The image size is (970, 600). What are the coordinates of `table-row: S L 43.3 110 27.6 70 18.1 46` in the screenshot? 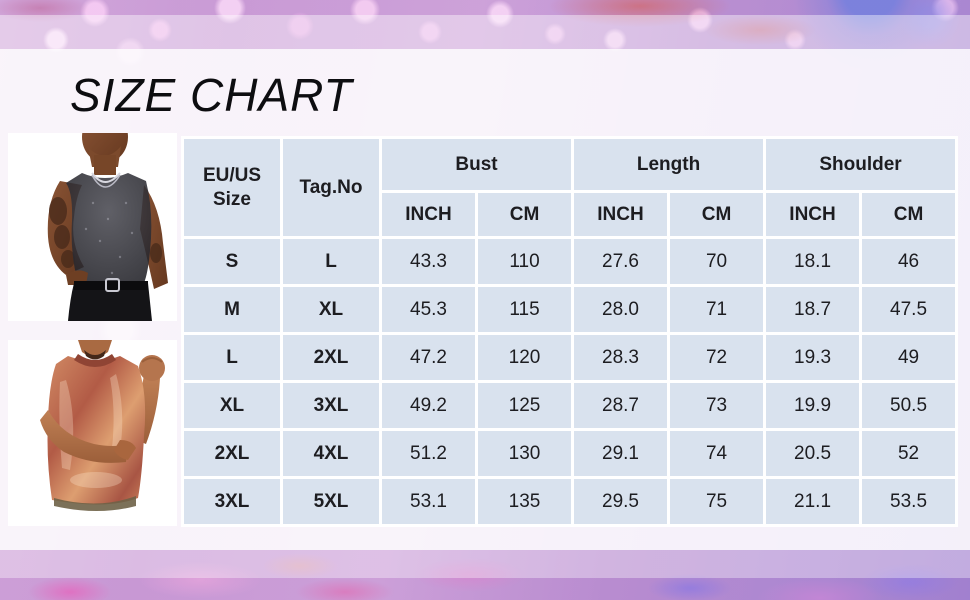 It's located at (570, 262).